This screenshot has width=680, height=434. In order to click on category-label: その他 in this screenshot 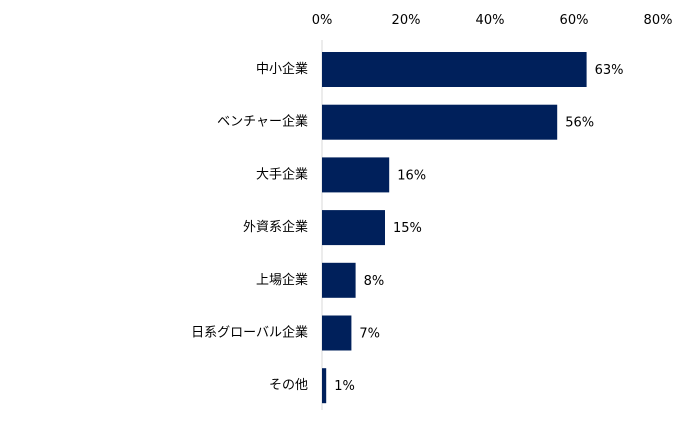, I will do `click(288, 385)`.